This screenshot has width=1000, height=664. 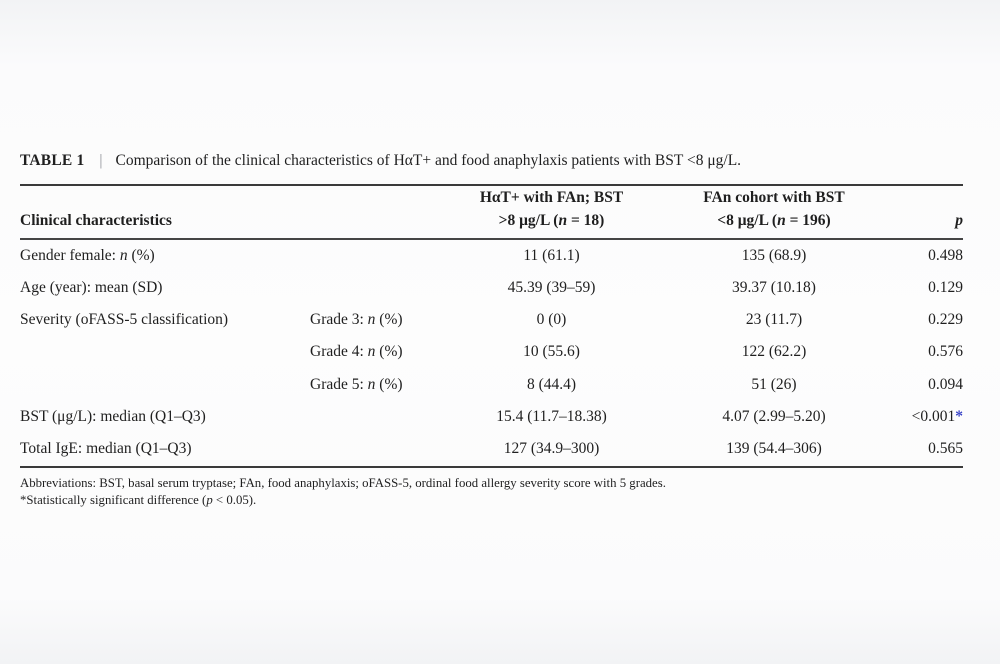 What do you see at coordinates (945, 384) in the screenshot?
I see `cell-p-value: 0.094` at bounding box center [945, 384].